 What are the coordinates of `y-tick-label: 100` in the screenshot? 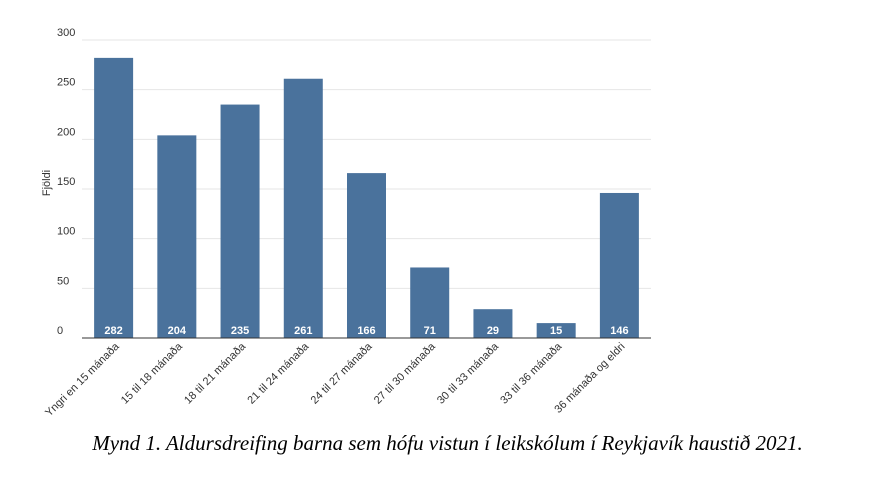 It's located at (66, 232).